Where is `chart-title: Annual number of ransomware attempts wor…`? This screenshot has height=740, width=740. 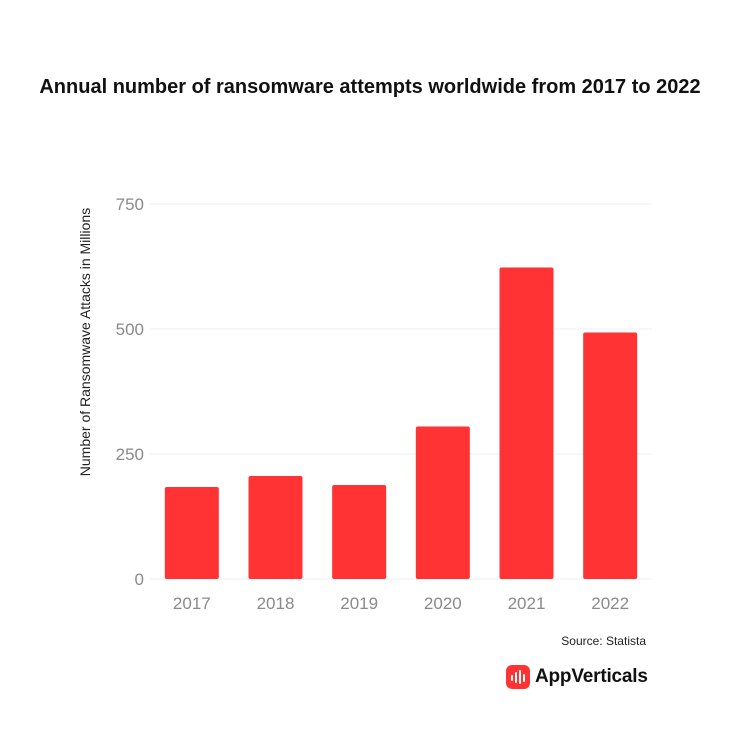
chart-title: Annual number of ransomware attempts wor… is located at coordinates (370, 87).